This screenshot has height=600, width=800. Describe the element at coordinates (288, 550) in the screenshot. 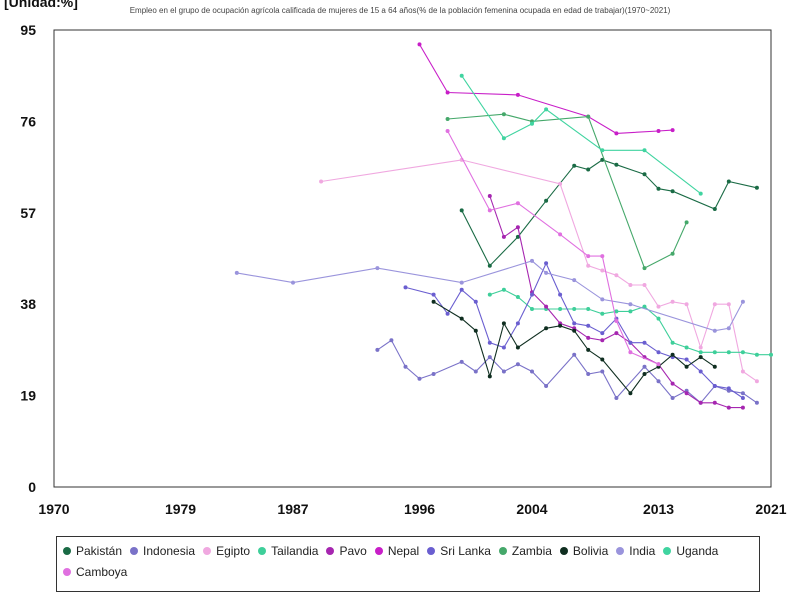

I see `legend-item: Tailandia` at that location.